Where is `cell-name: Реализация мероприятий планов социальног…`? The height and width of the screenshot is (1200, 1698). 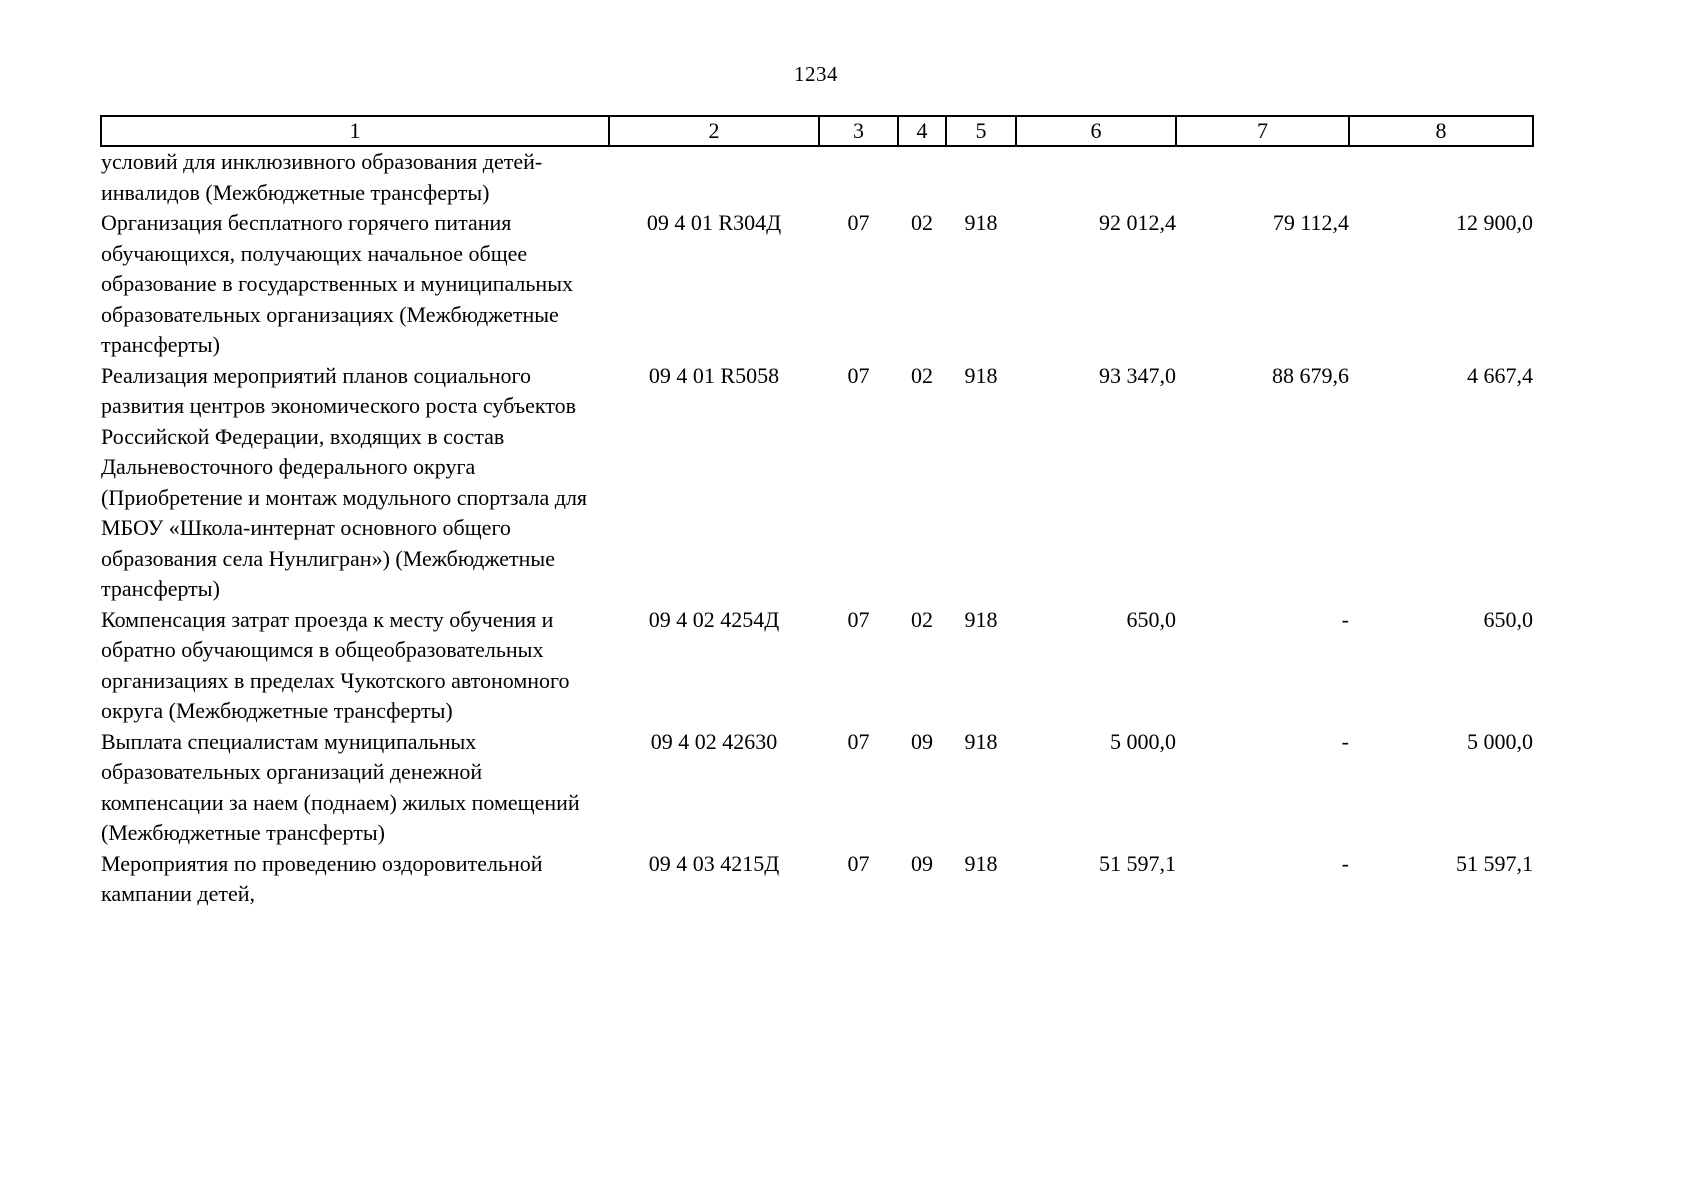 cell-name: Реализация мероприятий планов социальног… is located at coordinates (344, 482).